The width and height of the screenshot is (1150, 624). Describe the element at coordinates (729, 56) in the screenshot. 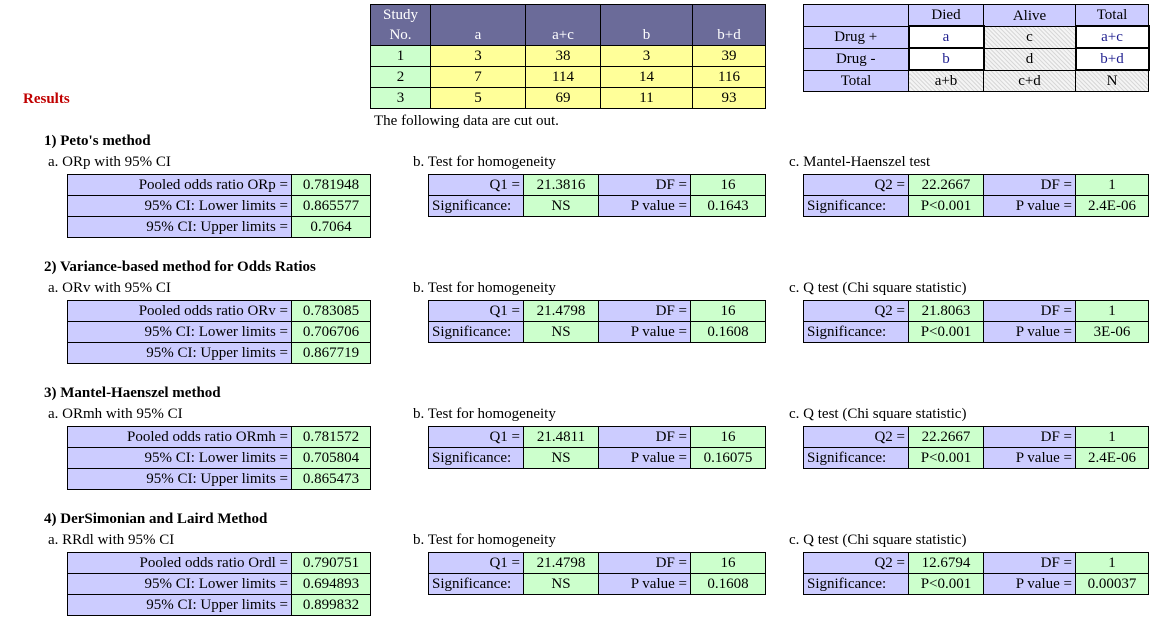

I see `table-cell: 39` at that location.